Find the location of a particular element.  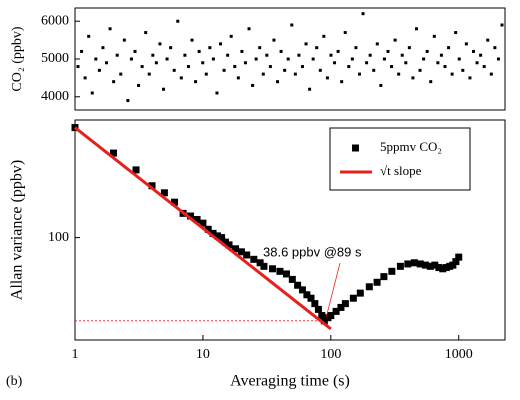

x-tick-label: 1000 is located at coordinates (459, 354).